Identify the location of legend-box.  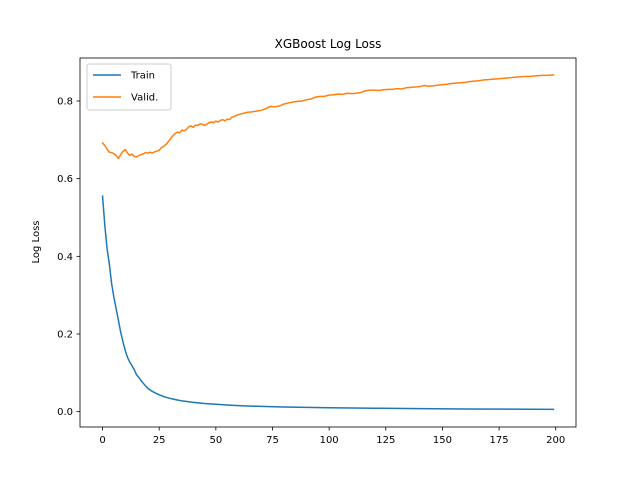
(129, 87).